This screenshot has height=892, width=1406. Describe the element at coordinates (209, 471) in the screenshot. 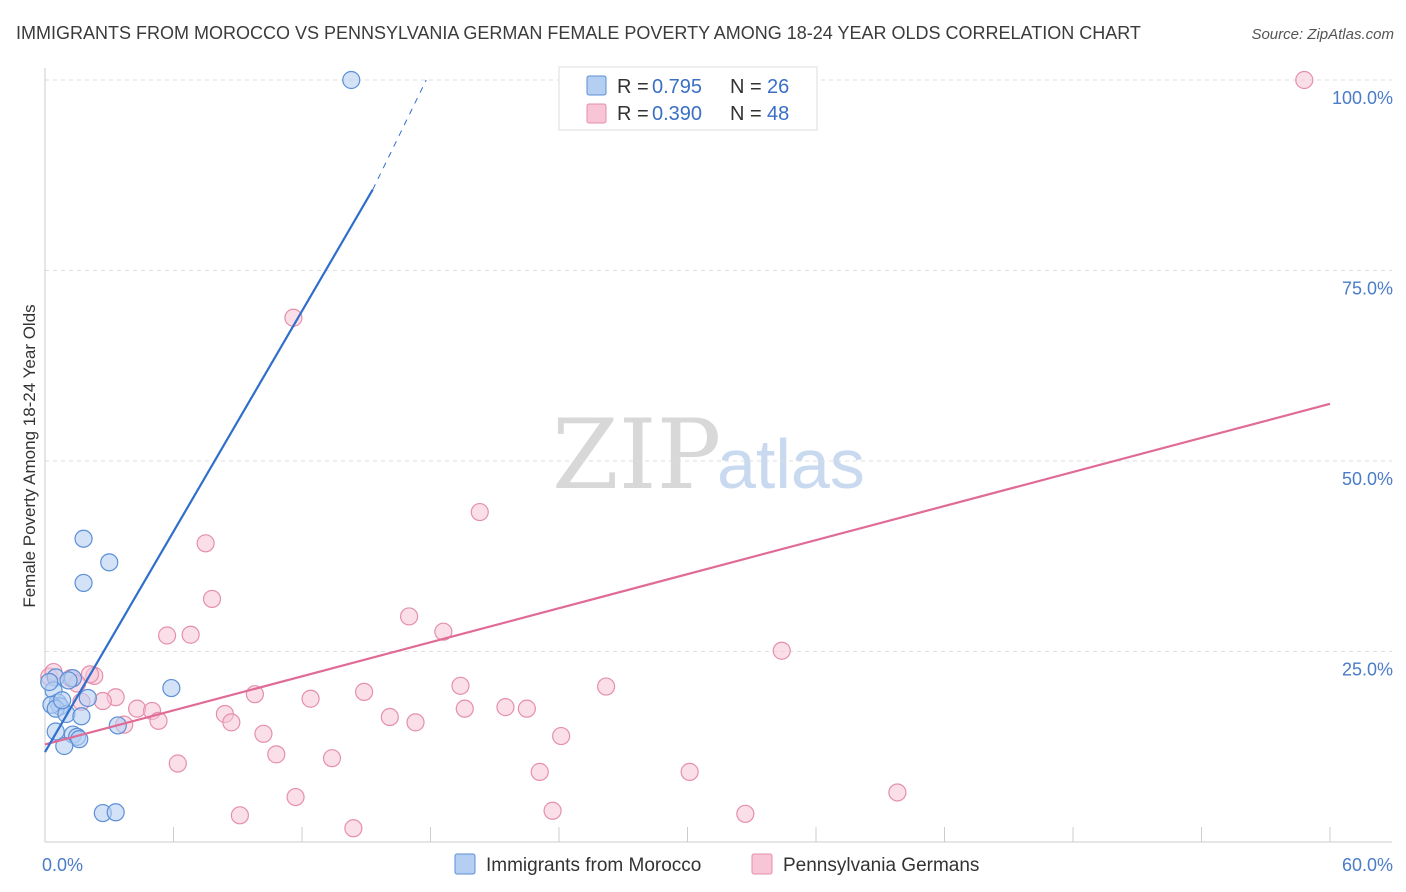

I see `trendline-immigrants-from-morocco` at that location.